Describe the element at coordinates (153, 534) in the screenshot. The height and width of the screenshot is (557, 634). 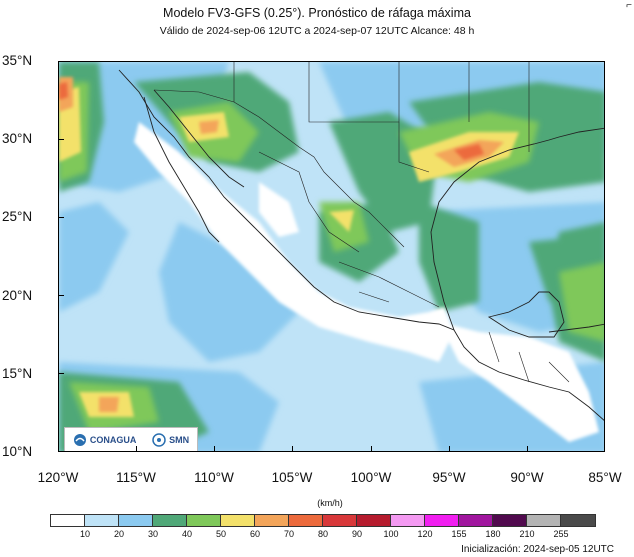
I see `colorbar-tick-label: 30` at that location.